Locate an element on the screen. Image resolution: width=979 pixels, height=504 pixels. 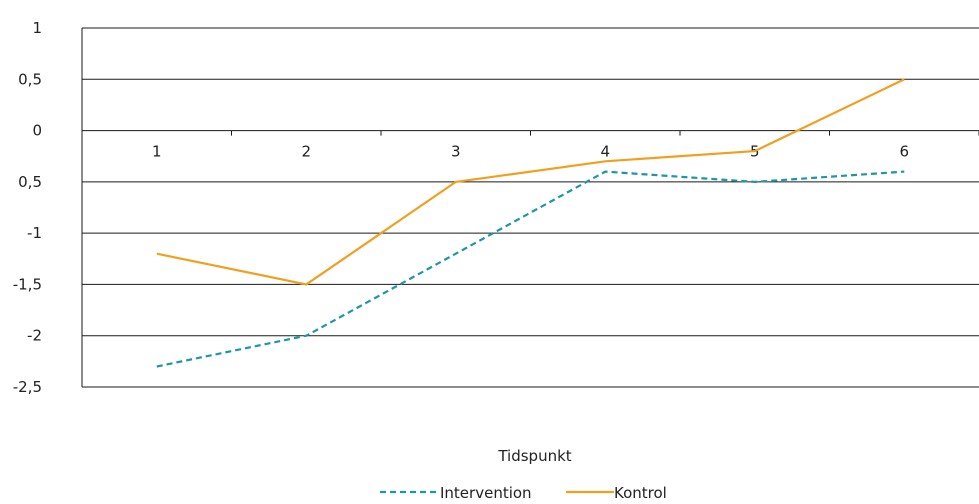
y-tick-label: -1,5 is located at coordinates (27, 284).